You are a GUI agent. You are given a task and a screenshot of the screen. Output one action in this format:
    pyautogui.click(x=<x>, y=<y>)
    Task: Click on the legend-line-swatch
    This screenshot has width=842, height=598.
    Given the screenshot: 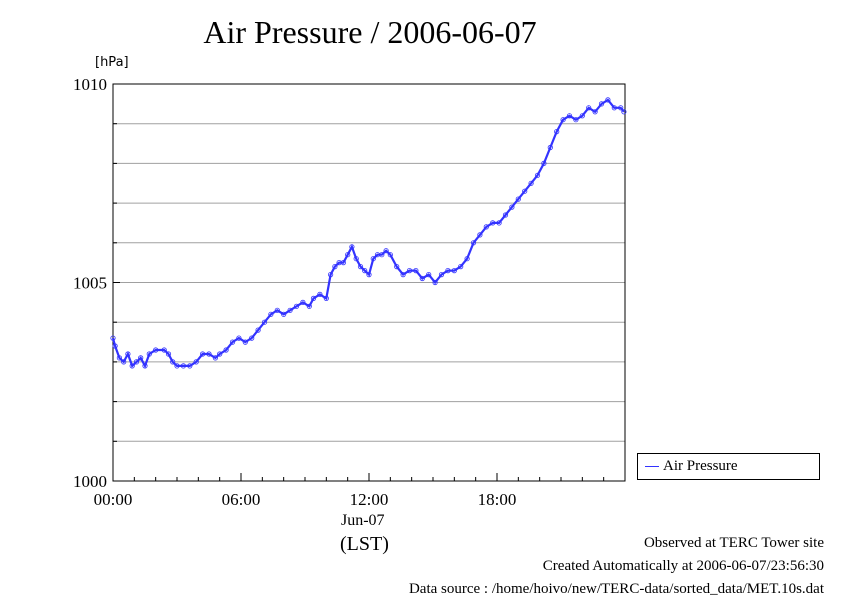 What is the action you would take?
    pyautogui.click(x=652, y=466)
    